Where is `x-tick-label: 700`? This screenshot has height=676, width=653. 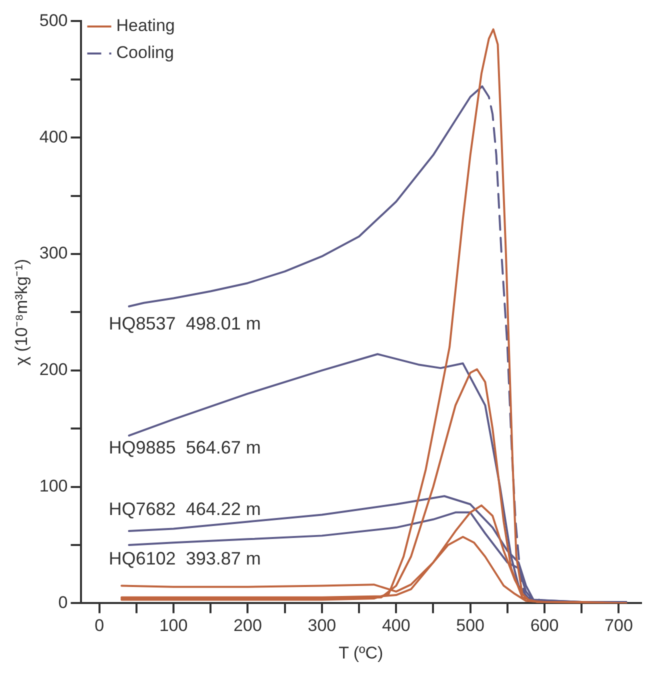
x-tick-label: 700 is located at coordinates (618, 626).